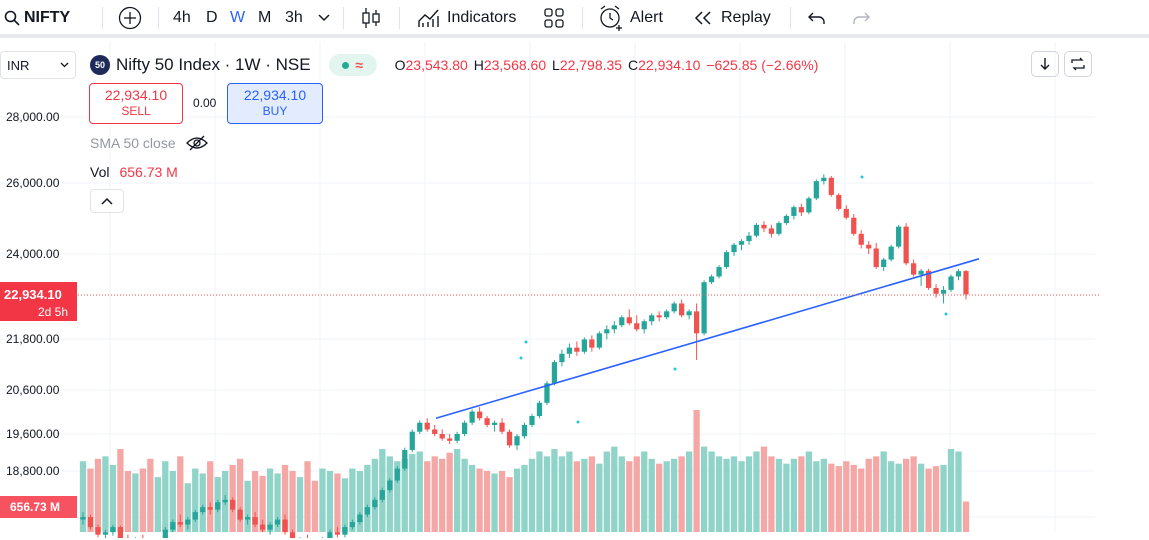  What do you see at coordinates (707, 339) in the screenshot?
I see `trendline-layer` at bounding box center [707, 339].